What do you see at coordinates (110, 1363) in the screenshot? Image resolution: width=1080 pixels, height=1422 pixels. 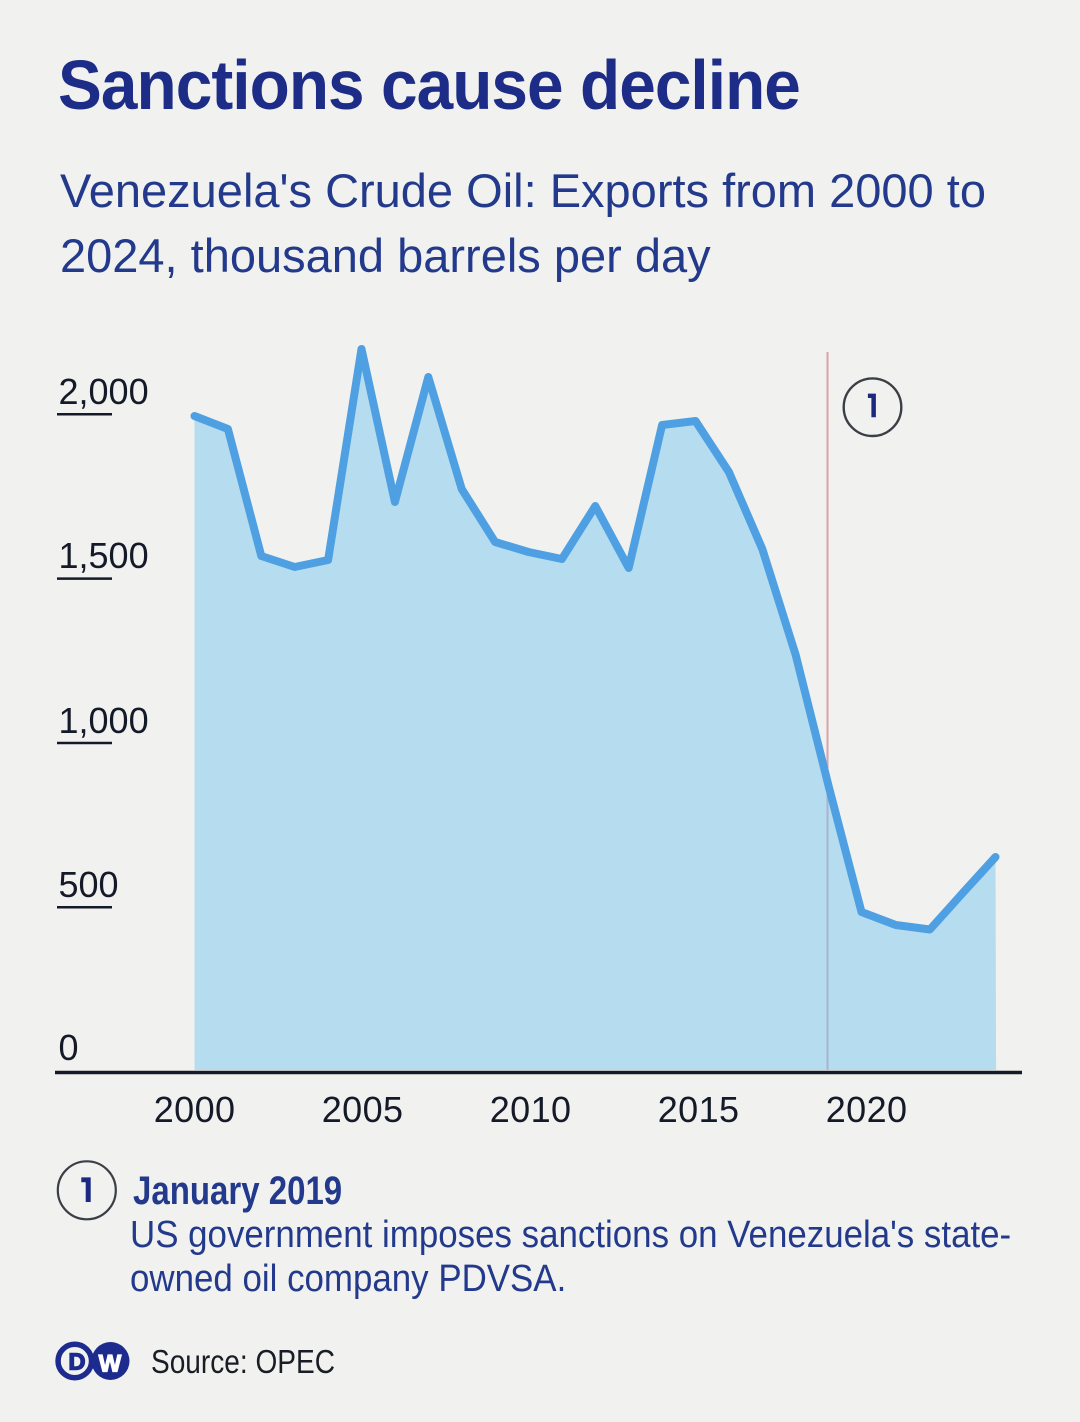 I see `svg-text: W` at bounding box center [110, 1363].